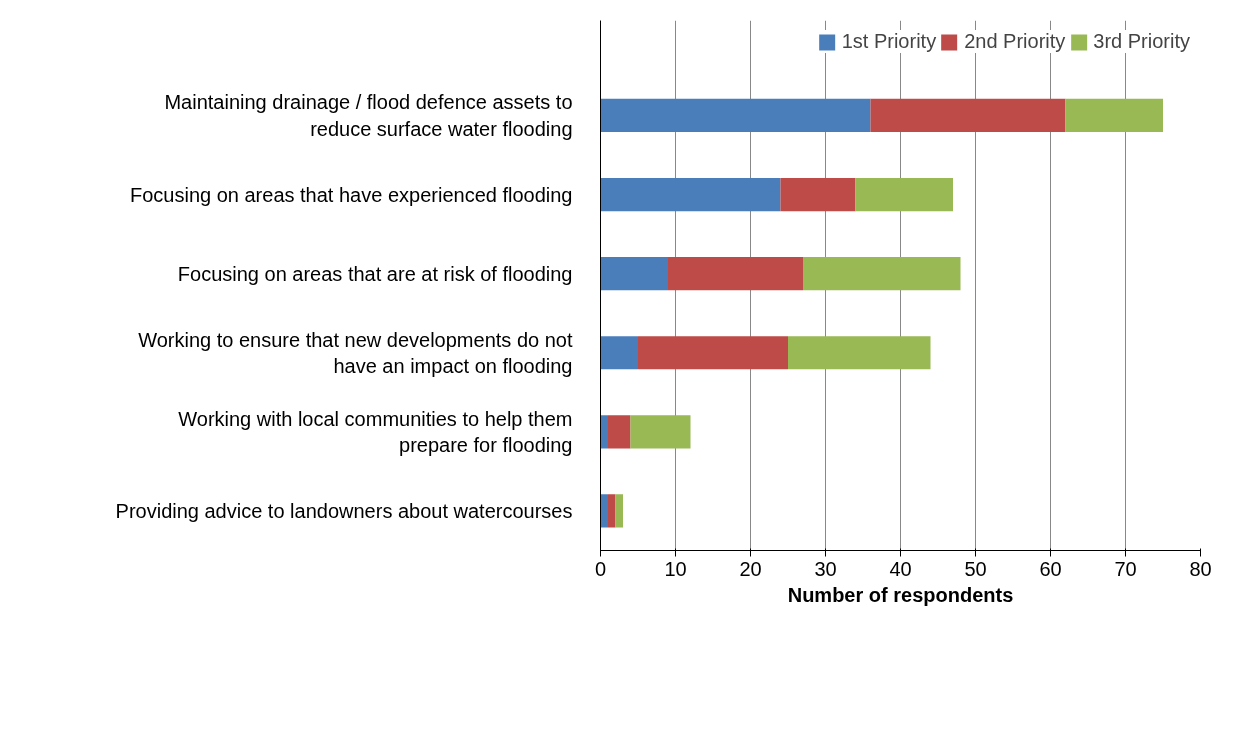  What do you see at coordinates (368, 115) in the screenshot?
I see `y-tick-label: Maintaining drainage / flood defence assets to reduce surface water flooding` at bounding box center [368, 115].